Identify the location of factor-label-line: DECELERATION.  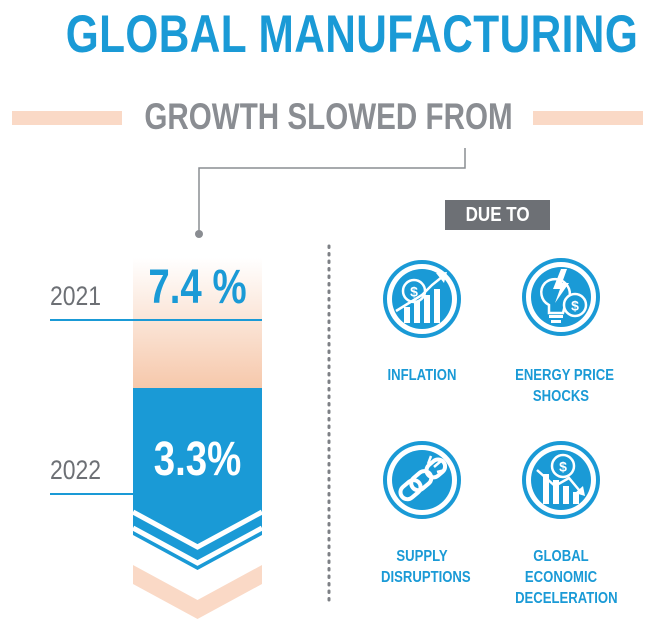
(566, 598).